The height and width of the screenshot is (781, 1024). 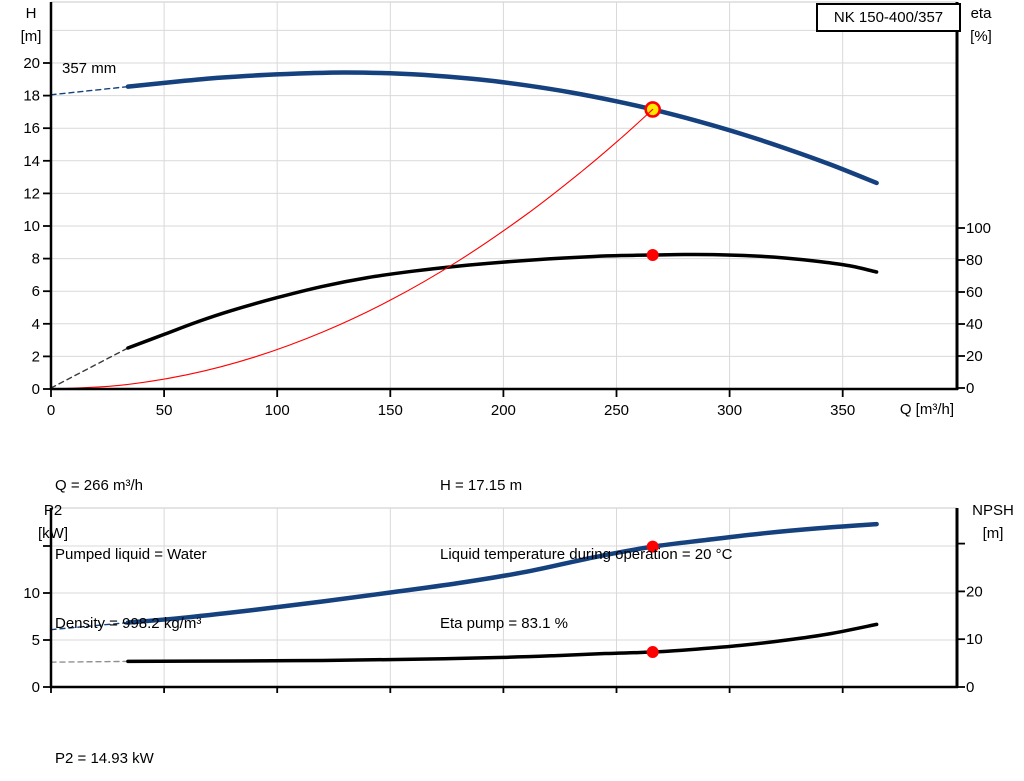 What do you see at coordinates (974, 260) in the screenshot?
I see `right-tick-label: 80` at bounding box center [974, 260].